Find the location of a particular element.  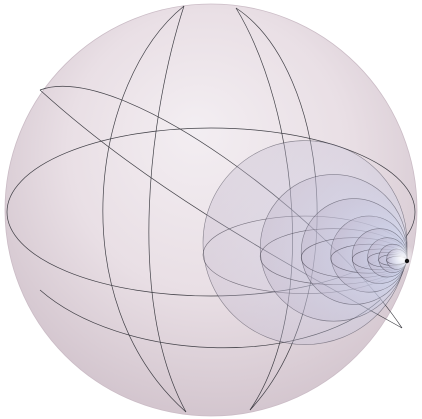

meridian-great-circle-left-back is located at coordinates (167, 209).